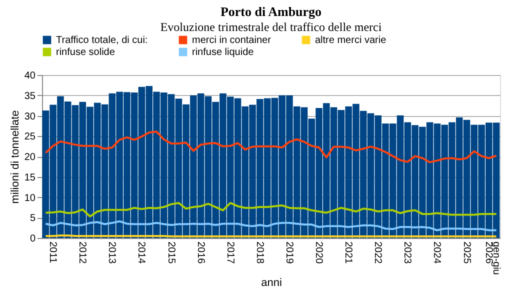  What do you see at coordinates (30, 198) in the screenshot?
I see `y-tick-label: 10` at bounding box center [30, 198].